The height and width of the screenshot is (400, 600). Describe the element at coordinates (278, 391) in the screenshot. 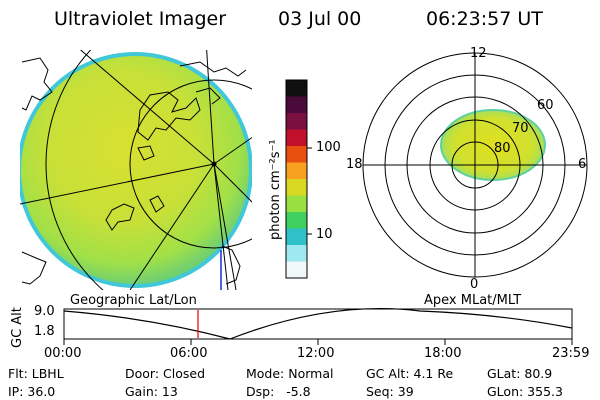

I see `dsp-status: Dsp: -5.8` at that location.